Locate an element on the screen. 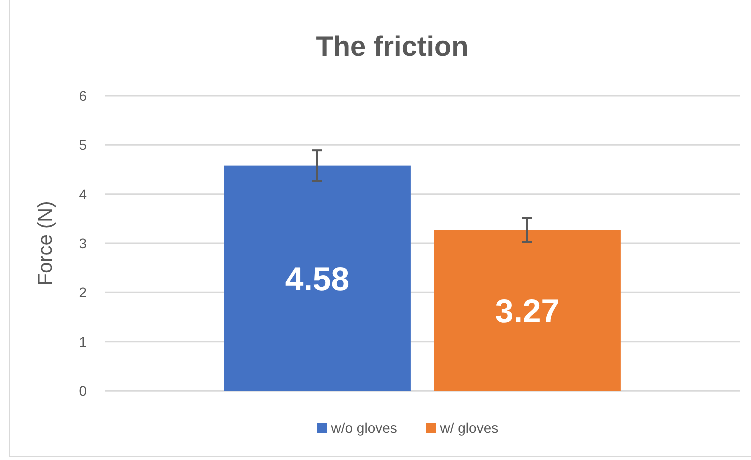  legend-label: w/o gloves is located at coordinates (364, 428).